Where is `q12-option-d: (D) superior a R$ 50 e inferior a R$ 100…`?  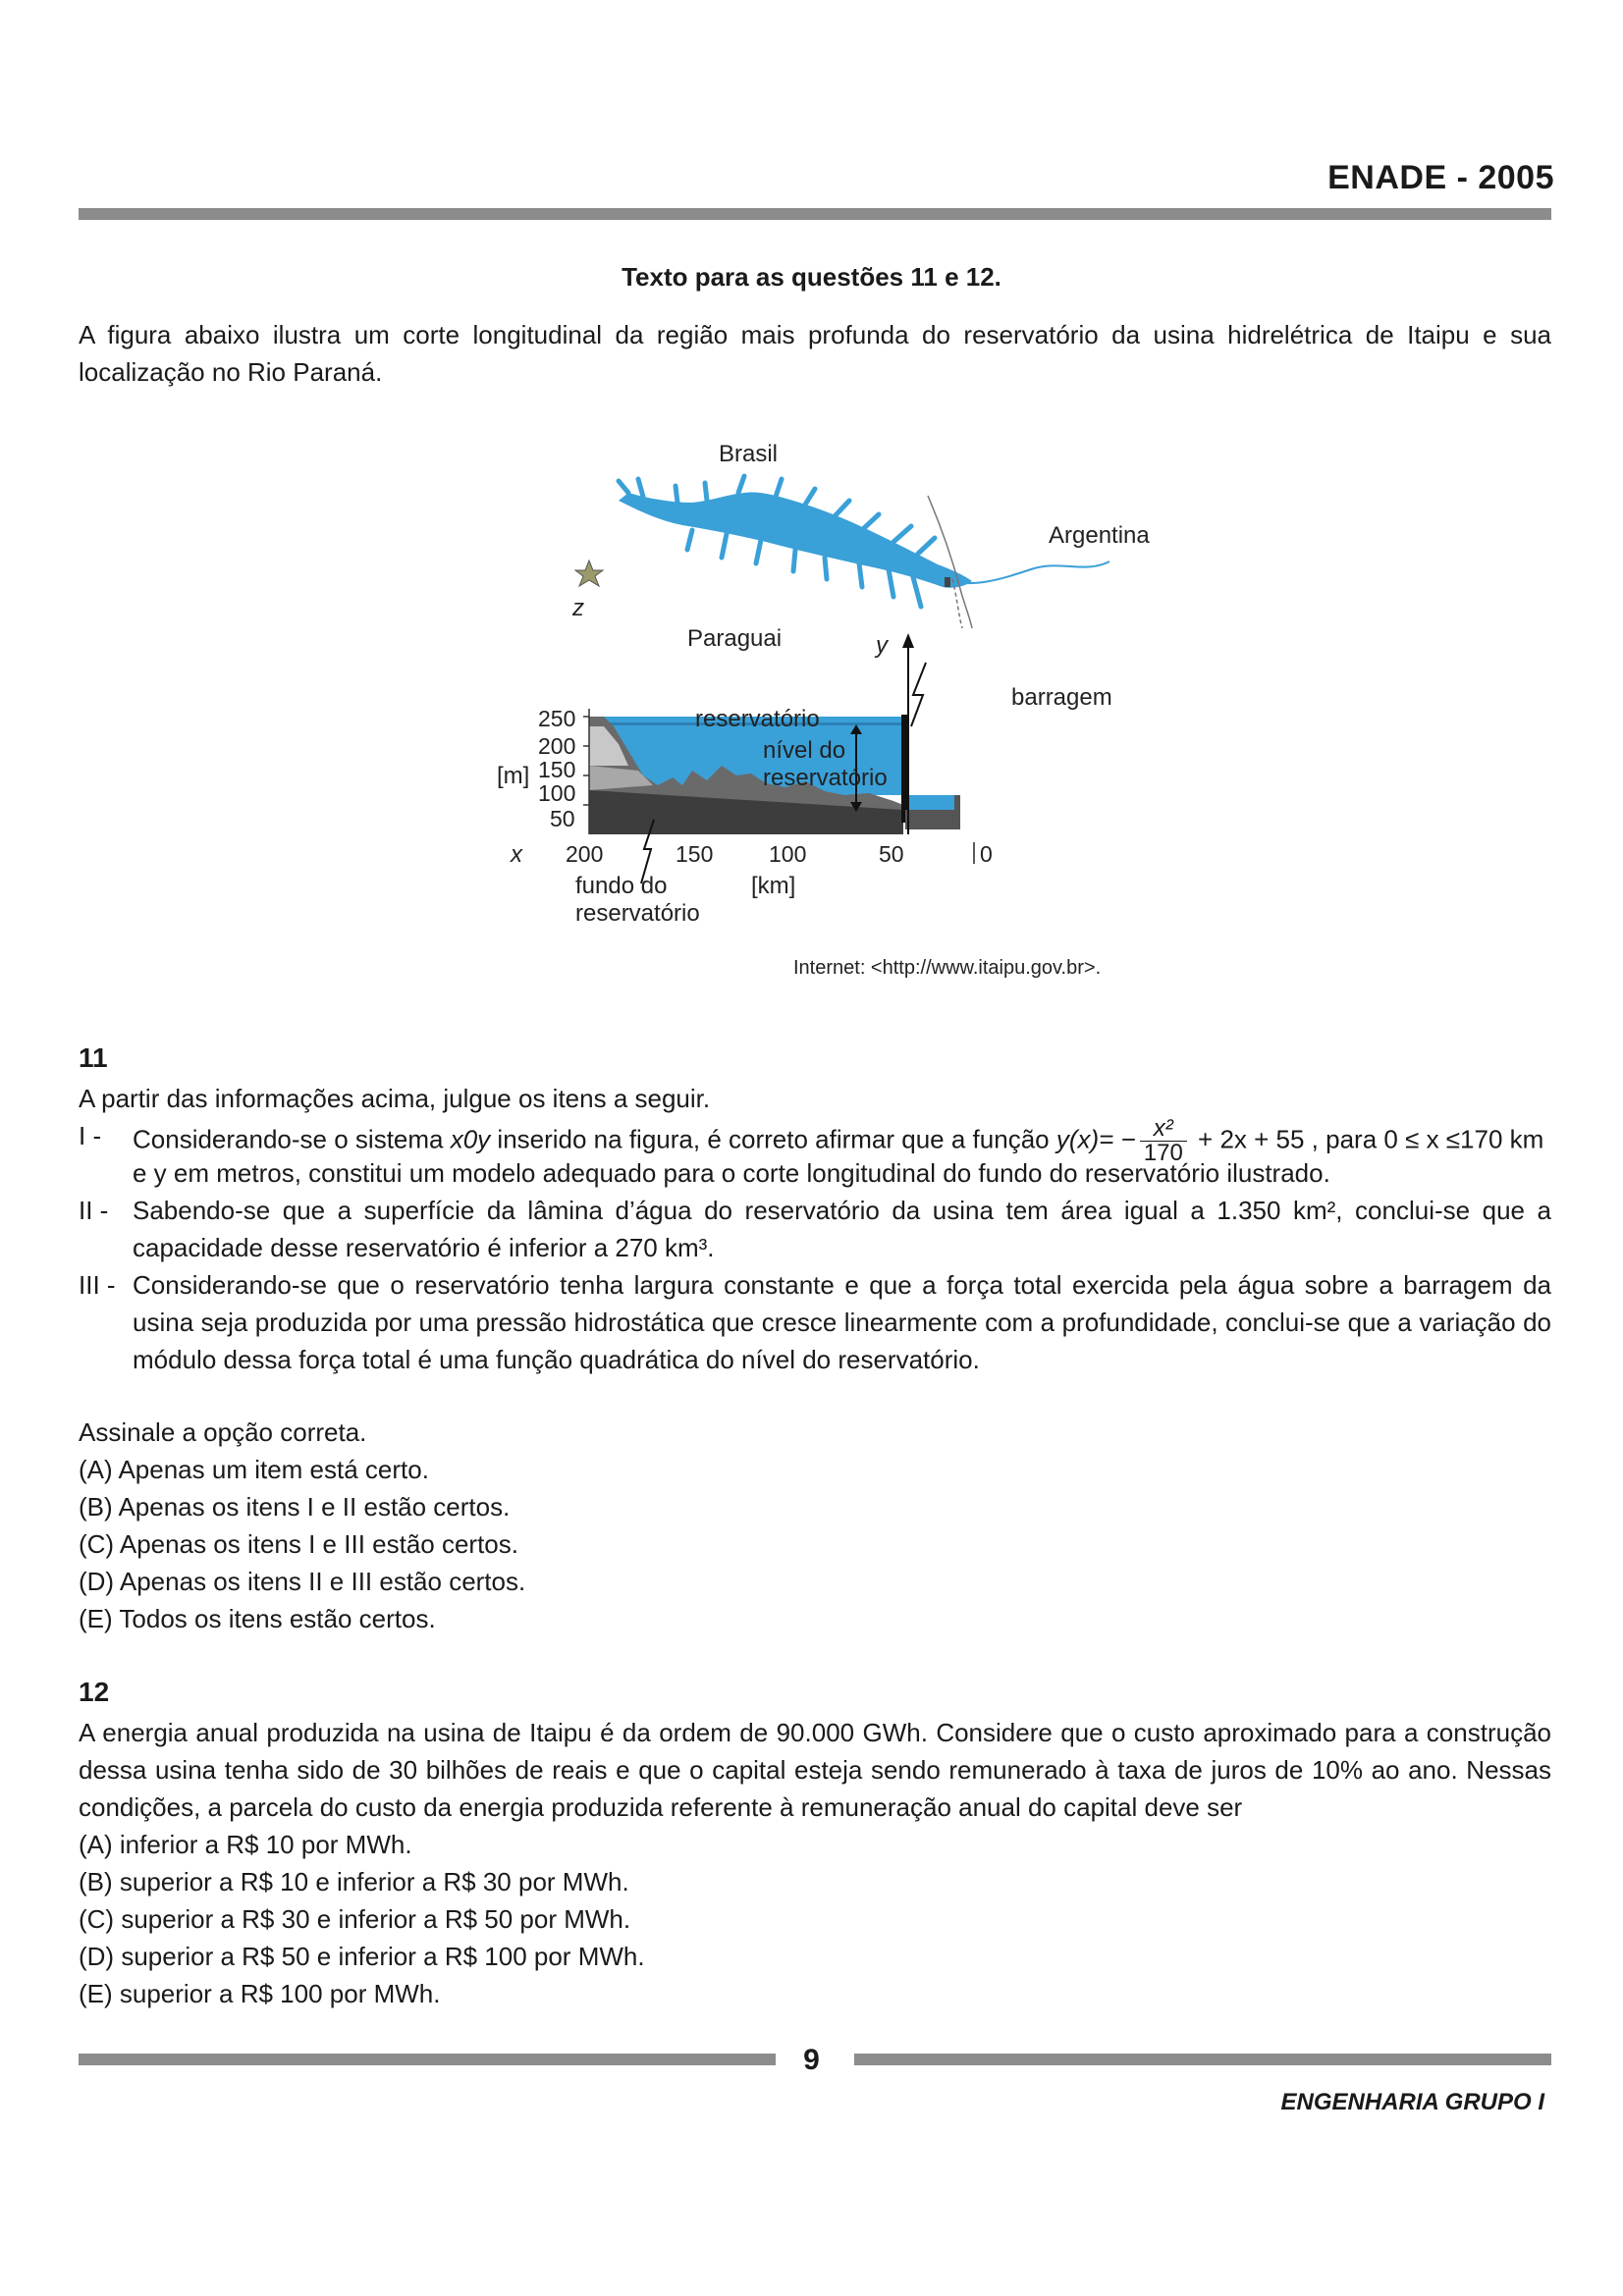
q12-option-d: (D) superior a R$ 50 e inferior a R$ 100… is located at coordinates (362, 1956).